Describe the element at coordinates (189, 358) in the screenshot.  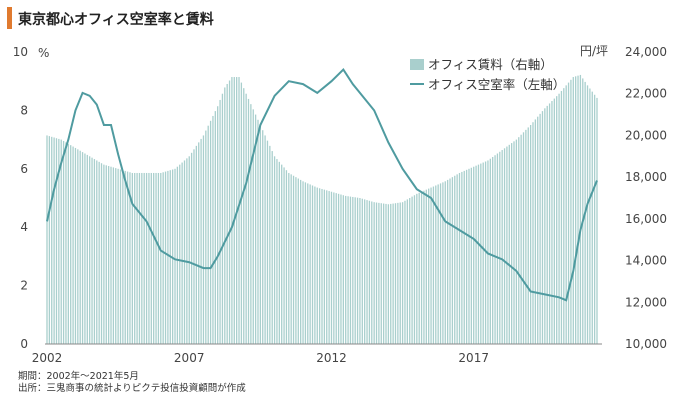
I see `x-tick-label: 2007` at that location.